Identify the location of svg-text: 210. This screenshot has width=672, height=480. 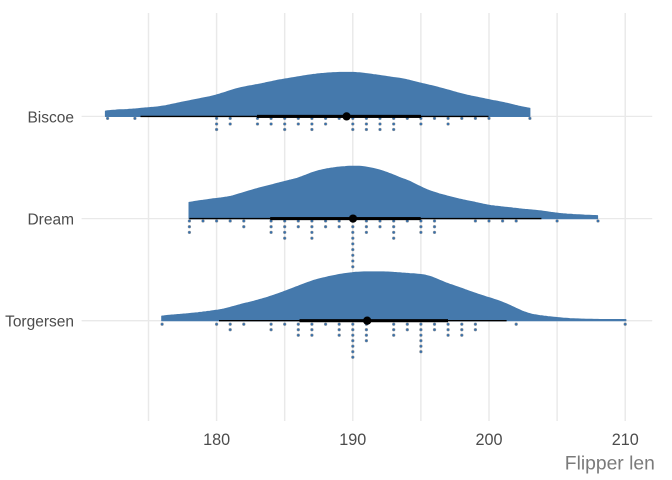
(625, 440).